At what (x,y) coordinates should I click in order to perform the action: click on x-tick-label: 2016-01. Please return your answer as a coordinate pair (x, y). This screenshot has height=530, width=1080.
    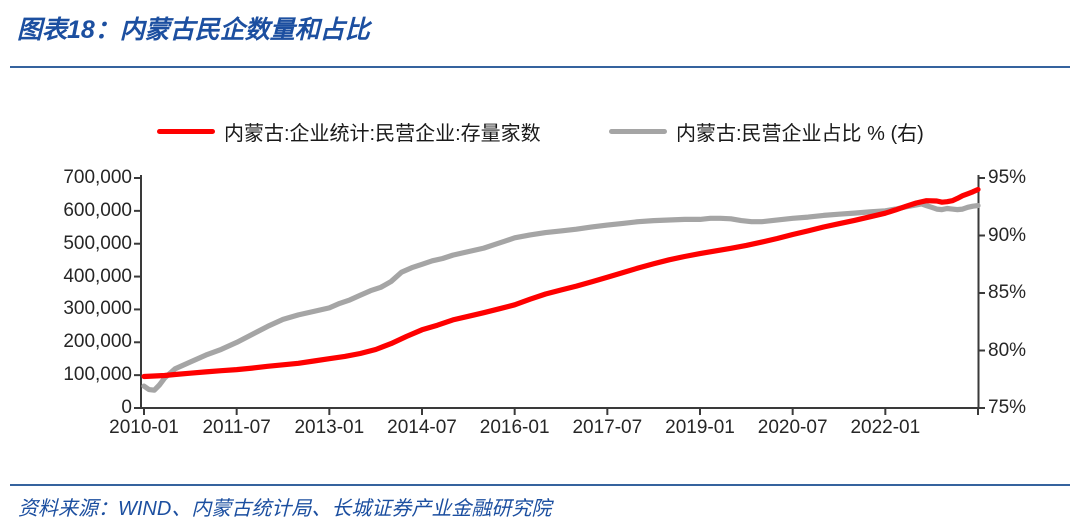
    Looking at the image, I should click on (514, 427).